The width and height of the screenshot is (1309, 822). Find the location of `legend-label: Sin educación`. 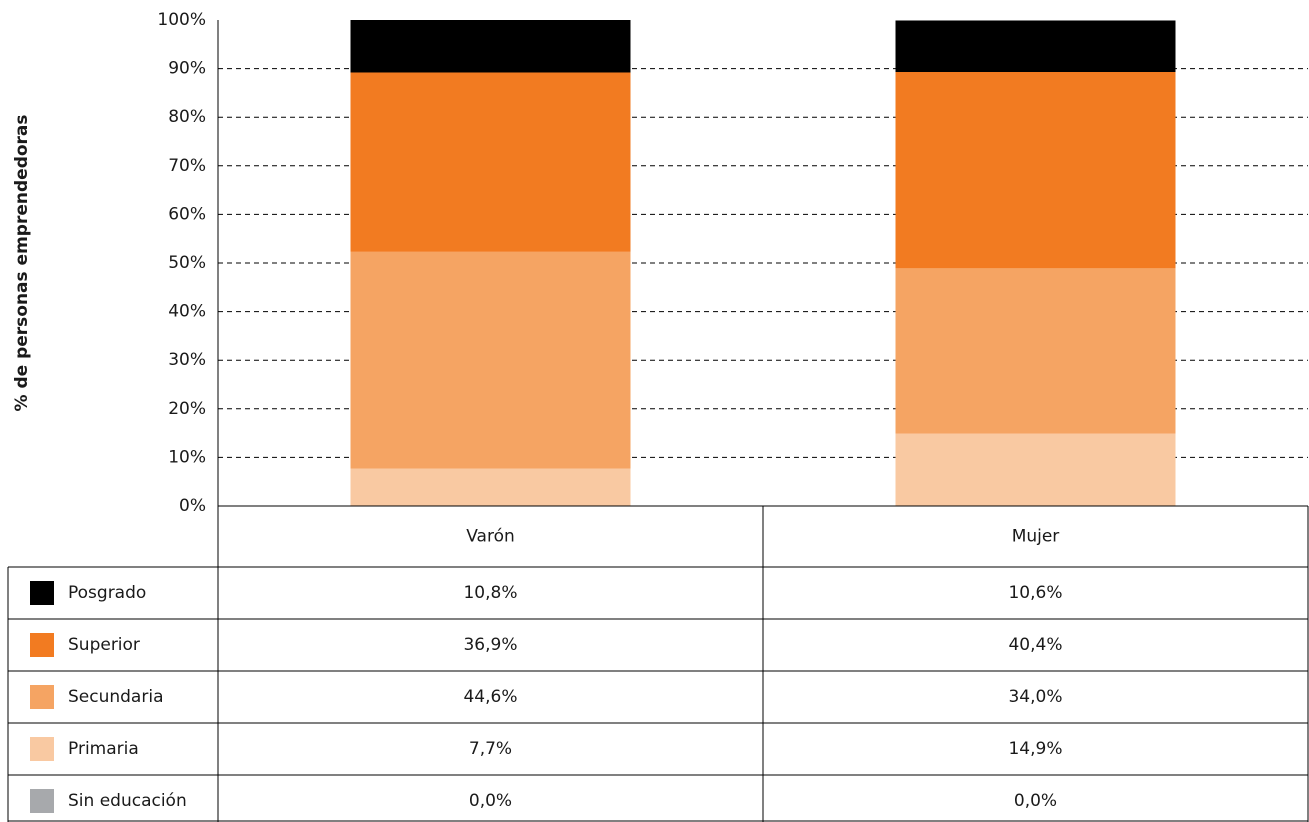

legend-label: Sin educación is located at coordinates (127, 801).